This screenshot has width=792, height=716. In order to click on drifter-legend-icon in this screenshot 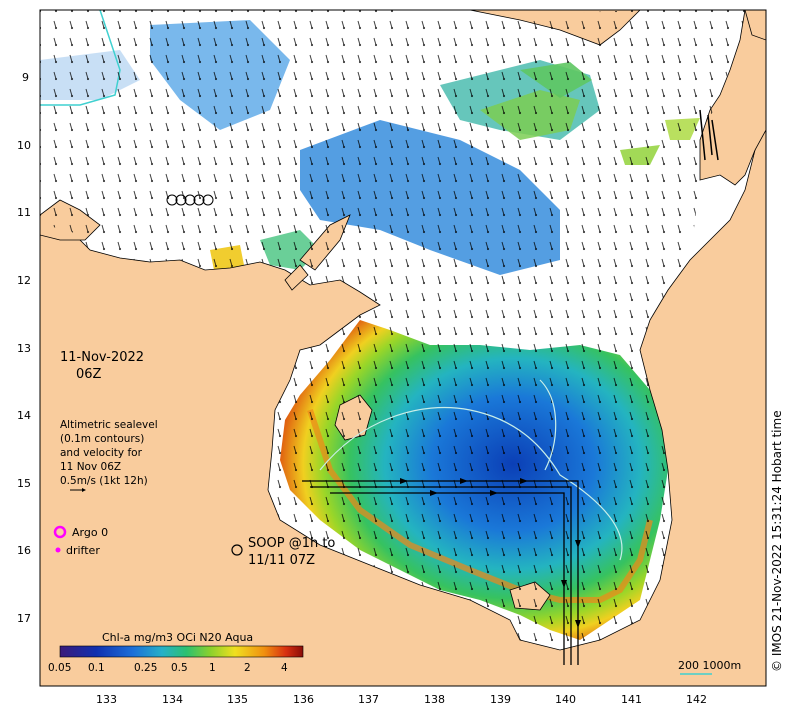, I will do `click(58, 550)`.